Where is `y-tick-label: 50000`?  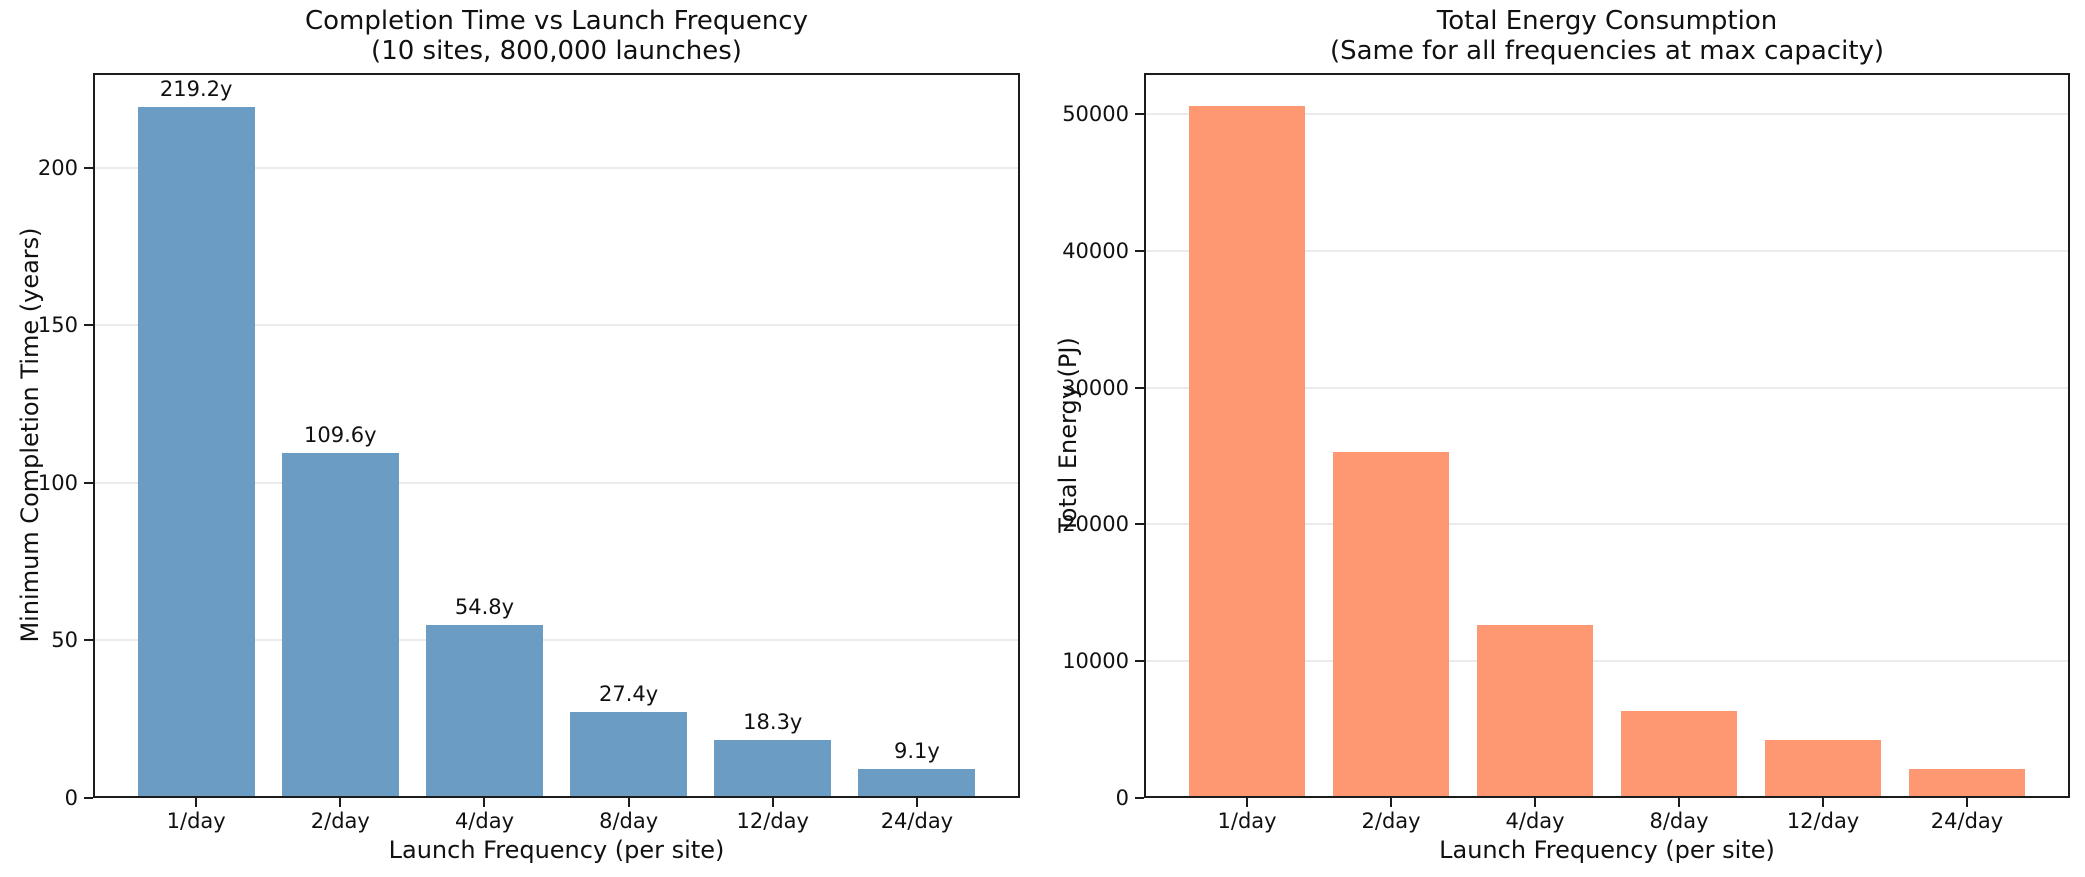
y-tick-label: 50000 is located at coordinates (1095, 114).